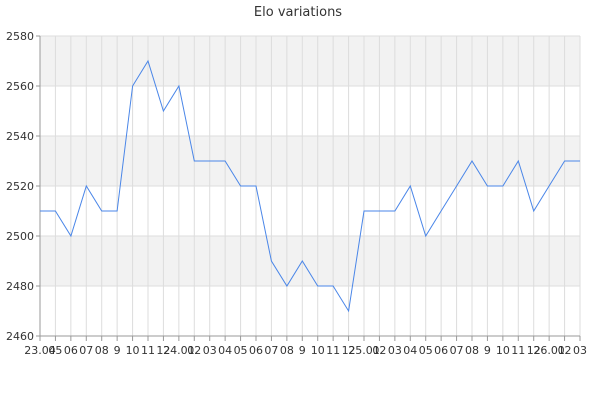 This screenshot has height=400, width=600. What do you see at coordinates (20, 186) in the screenshot?
I see `y-tick-label: 2520` at bounding box center [20, 186].